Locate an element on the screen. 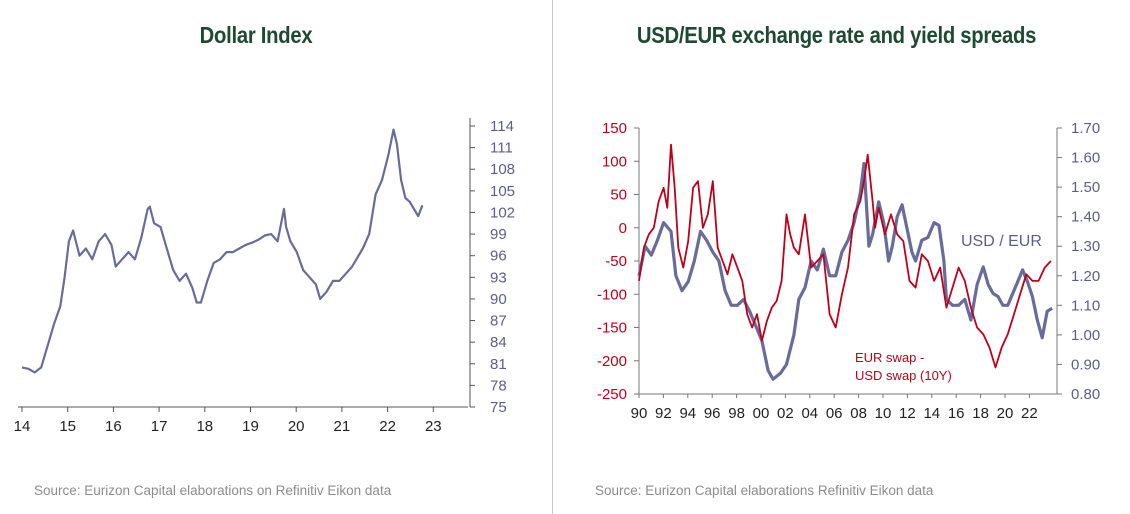  left-y-tick-label: -150 is located at coordinates (612, 328).